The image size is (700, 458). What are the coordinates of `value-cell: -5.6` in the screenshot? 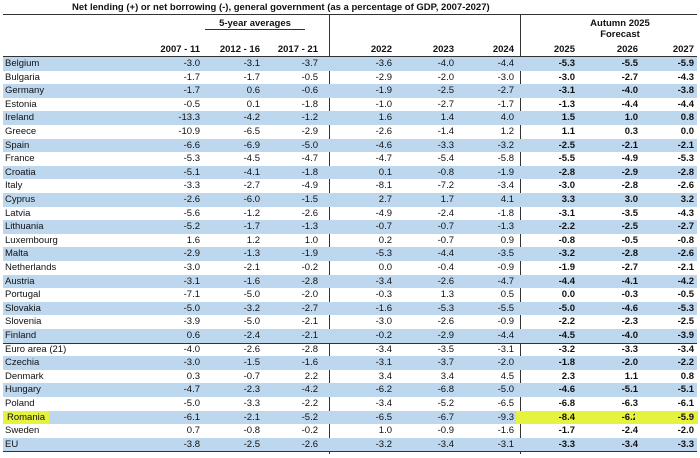 It's located at (191, 213).